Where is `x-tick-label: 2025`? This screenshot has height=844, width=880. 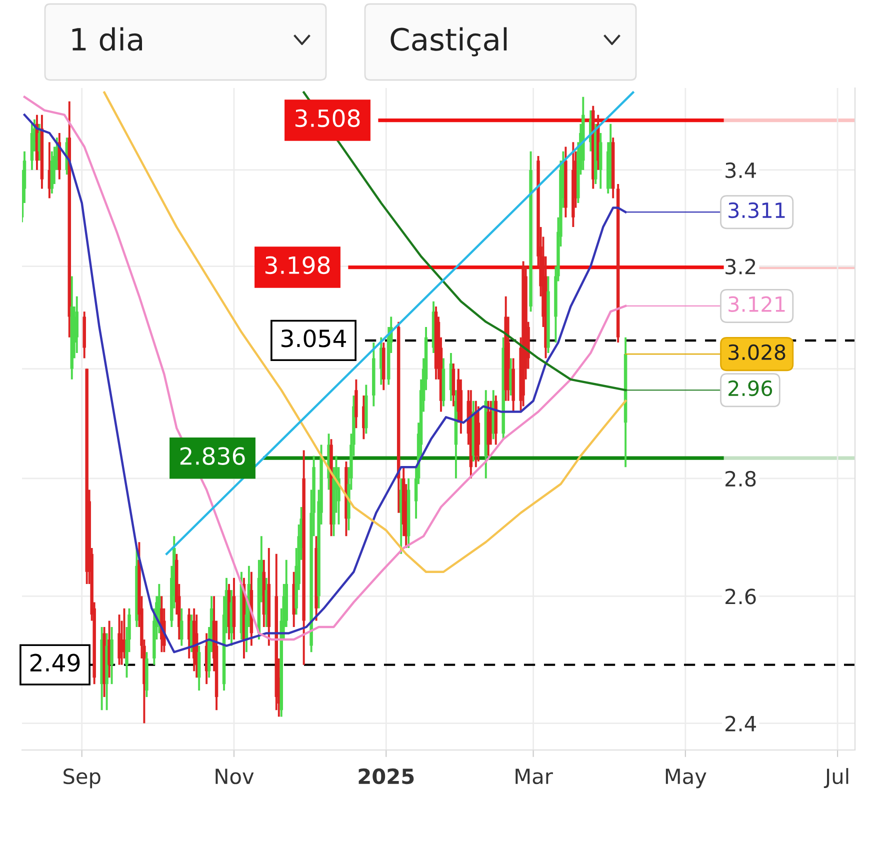
x-tick-label: 2025 is located at coordinates (386, 776).